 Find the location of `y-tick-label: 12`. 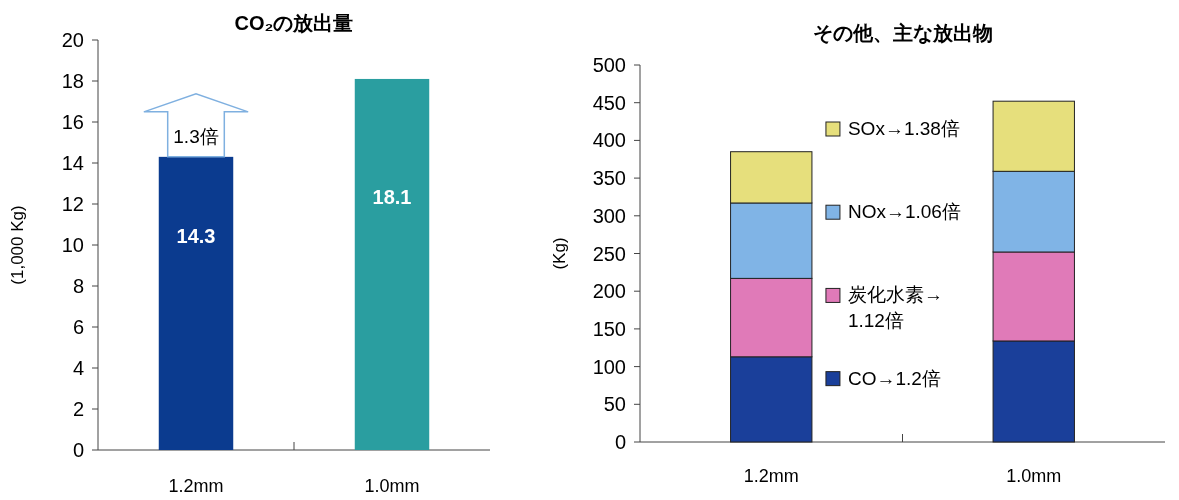

y-tick-label: 12 is located at coordinates (72, 204).